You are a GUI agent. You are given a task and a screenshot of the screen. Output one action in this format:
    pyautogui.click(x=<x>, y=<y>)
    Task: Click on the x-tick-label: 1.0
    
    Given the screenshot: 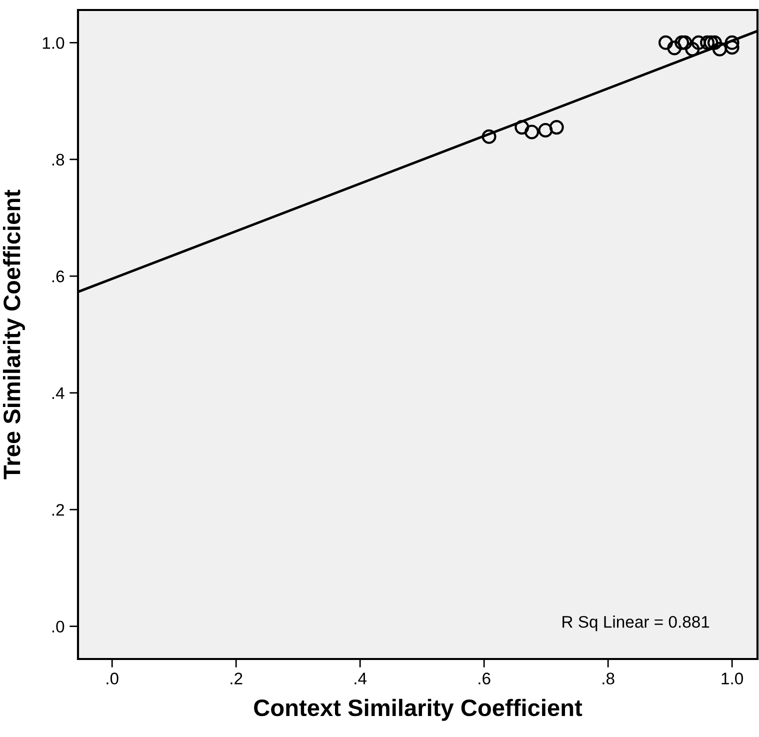 What is the action you would take?
    pyautogui.click(x=732, y=678)
    